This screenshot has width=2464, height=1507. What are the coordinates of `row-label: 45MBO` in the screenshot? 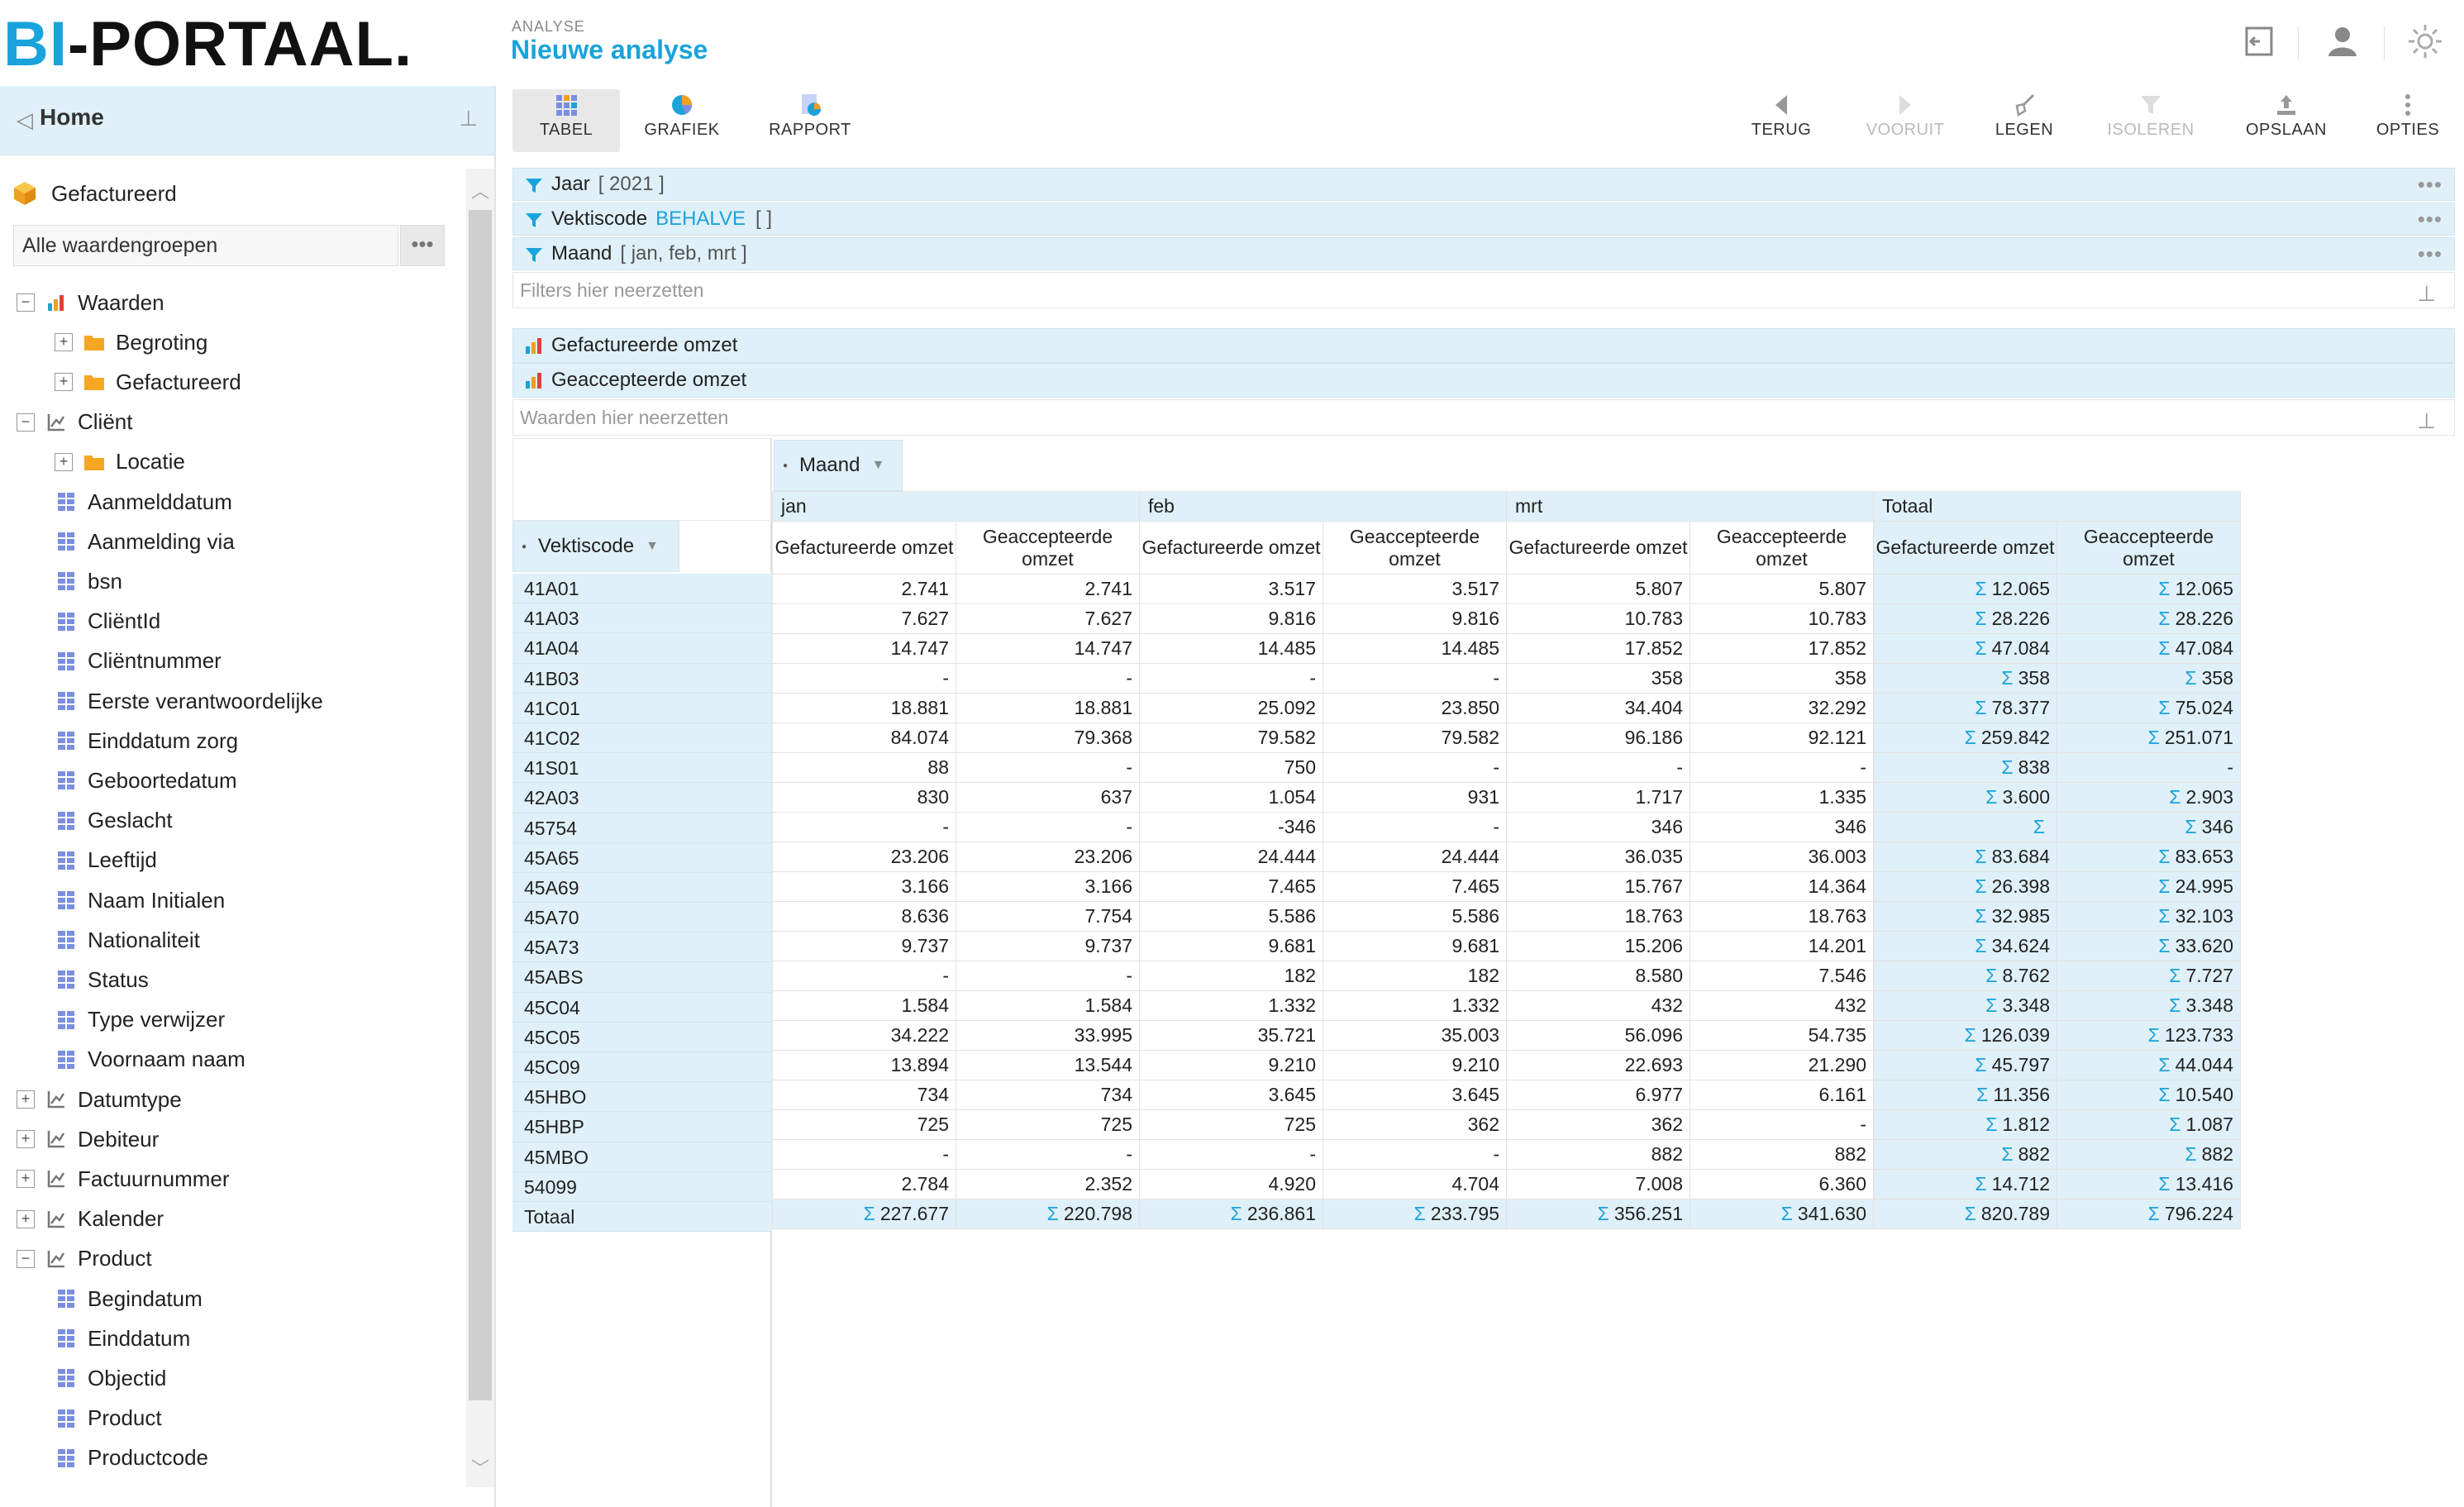 It's located at (642, 1157).